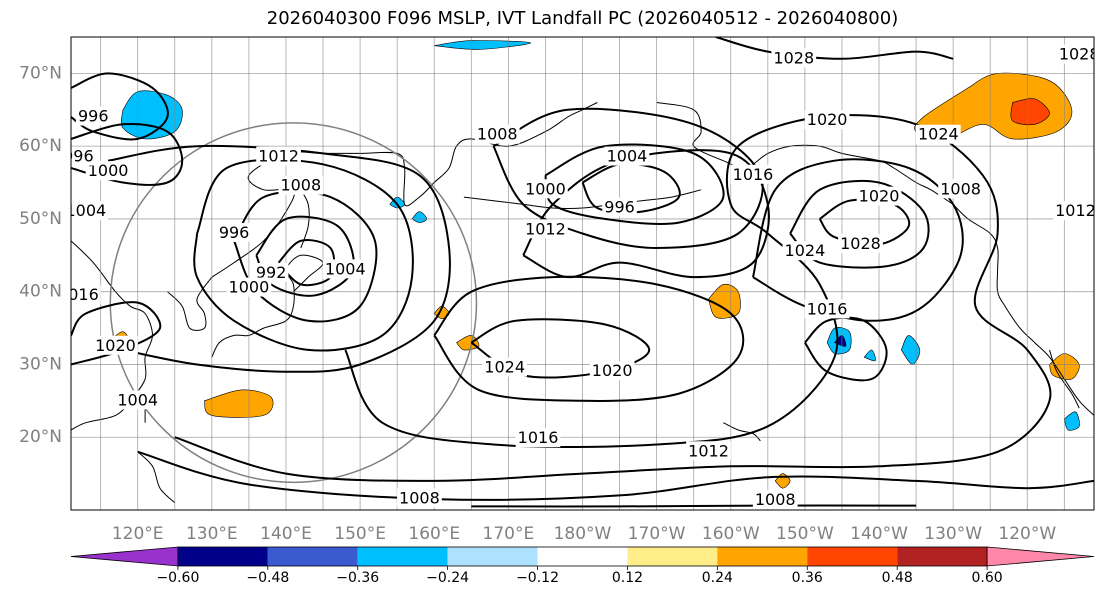 The image size is (1105, 604). I want to click on longitude-label: 120°W, so click(1027, 534).